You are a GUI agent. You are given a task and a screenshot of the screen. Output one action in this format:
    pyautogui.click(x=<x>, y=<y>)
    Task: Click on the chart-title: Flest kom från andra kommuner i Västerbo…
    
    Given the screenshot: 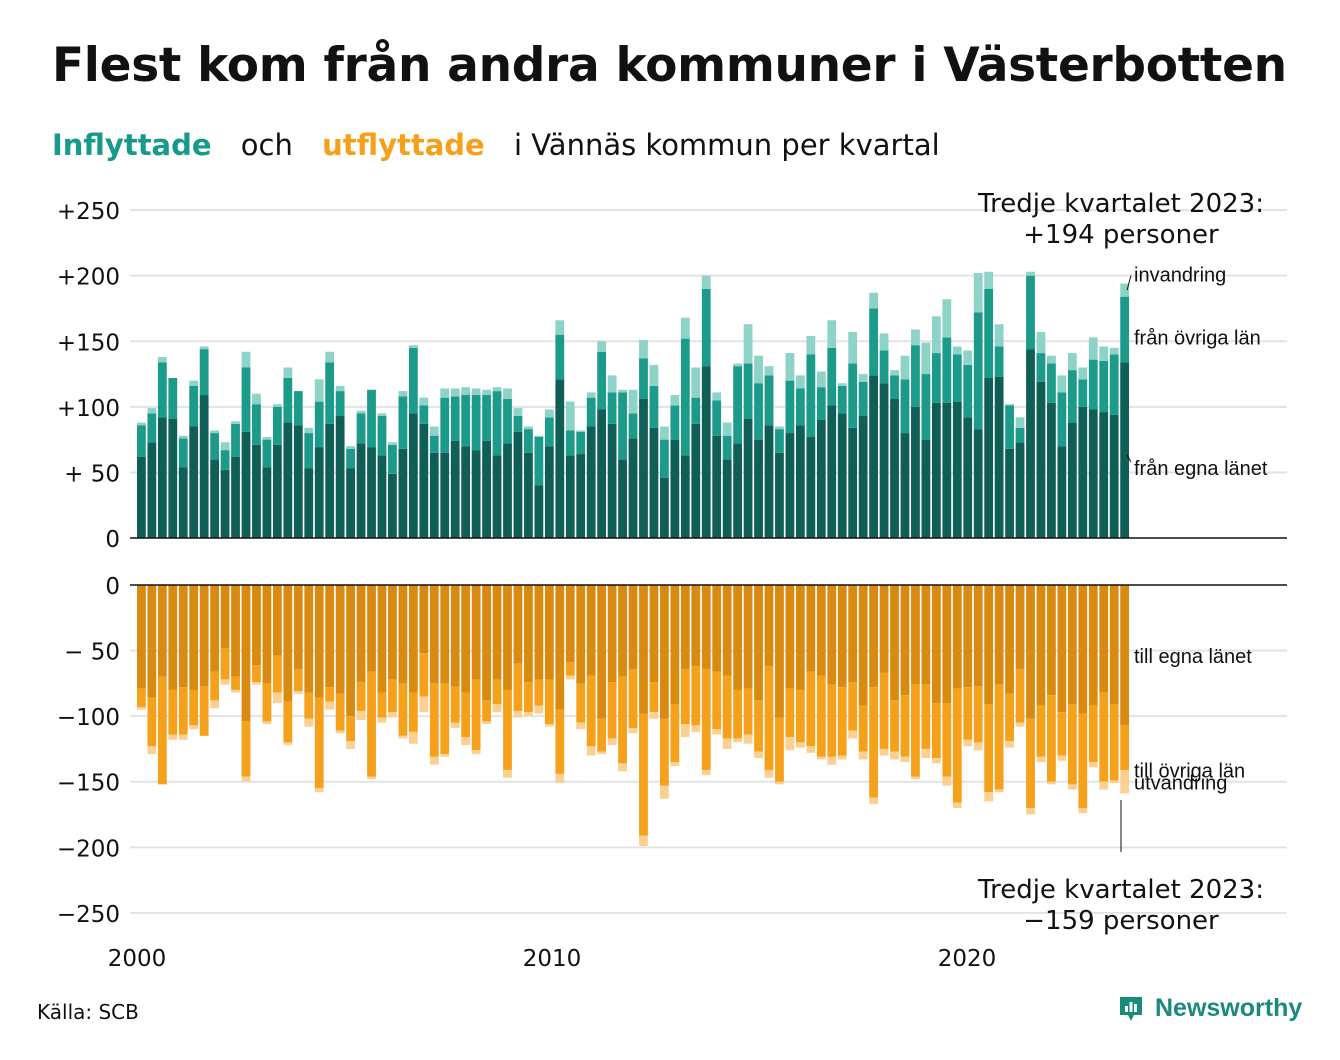 What is the action you would take?
    pyautogui.click(x=669, y=65)
    